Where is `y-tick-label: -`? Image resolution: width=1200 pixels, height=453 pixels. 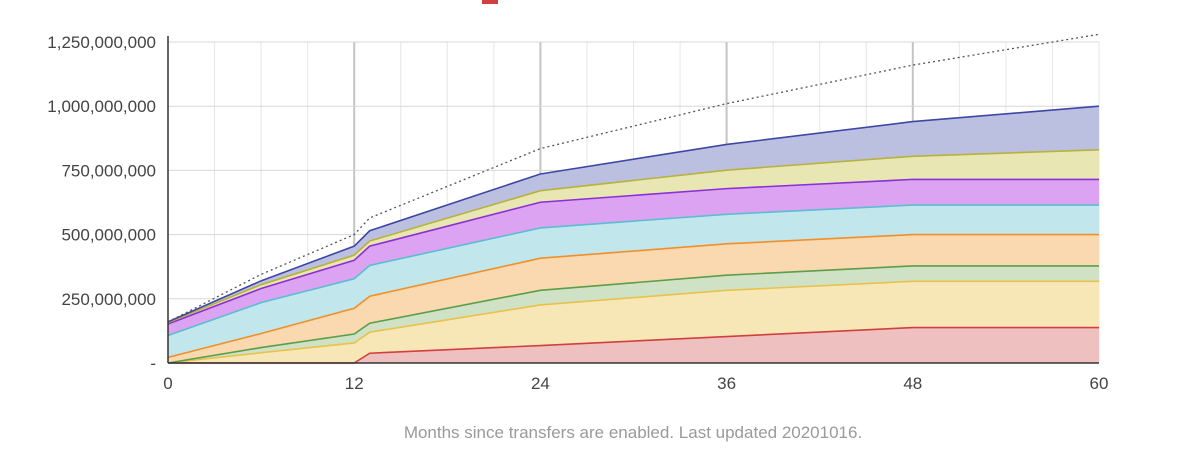 y-tick-label: - is located at coordinates (153, 363).